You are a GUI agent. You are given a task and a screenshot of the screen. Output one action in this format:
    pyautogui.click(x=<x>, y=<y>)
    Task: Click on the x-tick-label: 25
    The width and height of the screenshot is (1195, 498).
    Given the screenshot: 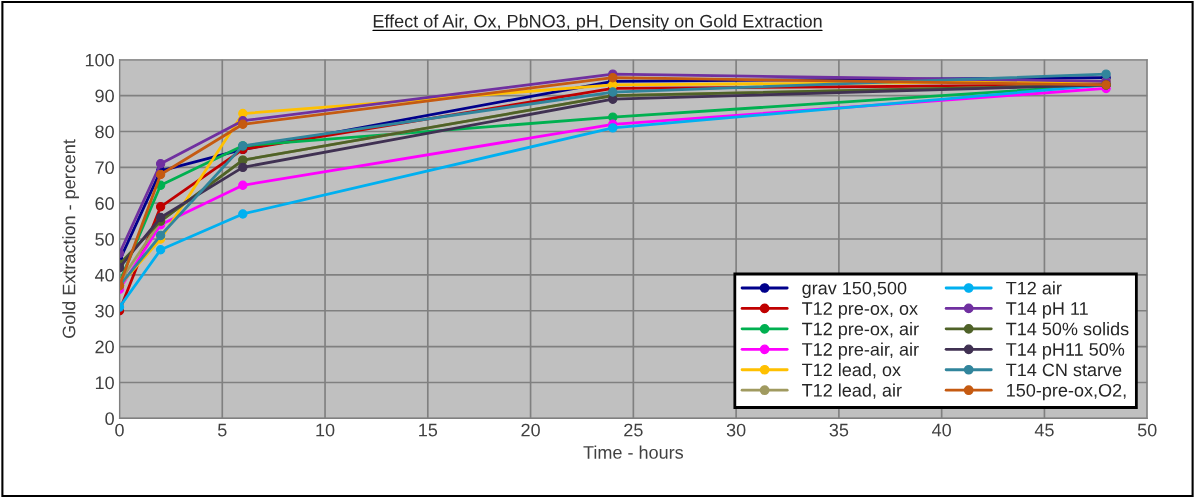 What is the action you would take?
    pyautogui.click(x=633, y=430)
    